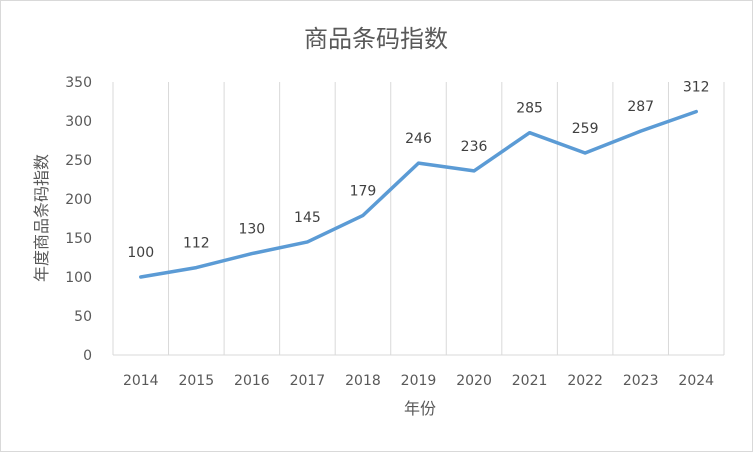 This screenshot has height=452, width=753. What do you see at coordinates (641, 381) in the screenshot?
I see `x-tick-label: 2023` at bounding box center [641, 381].